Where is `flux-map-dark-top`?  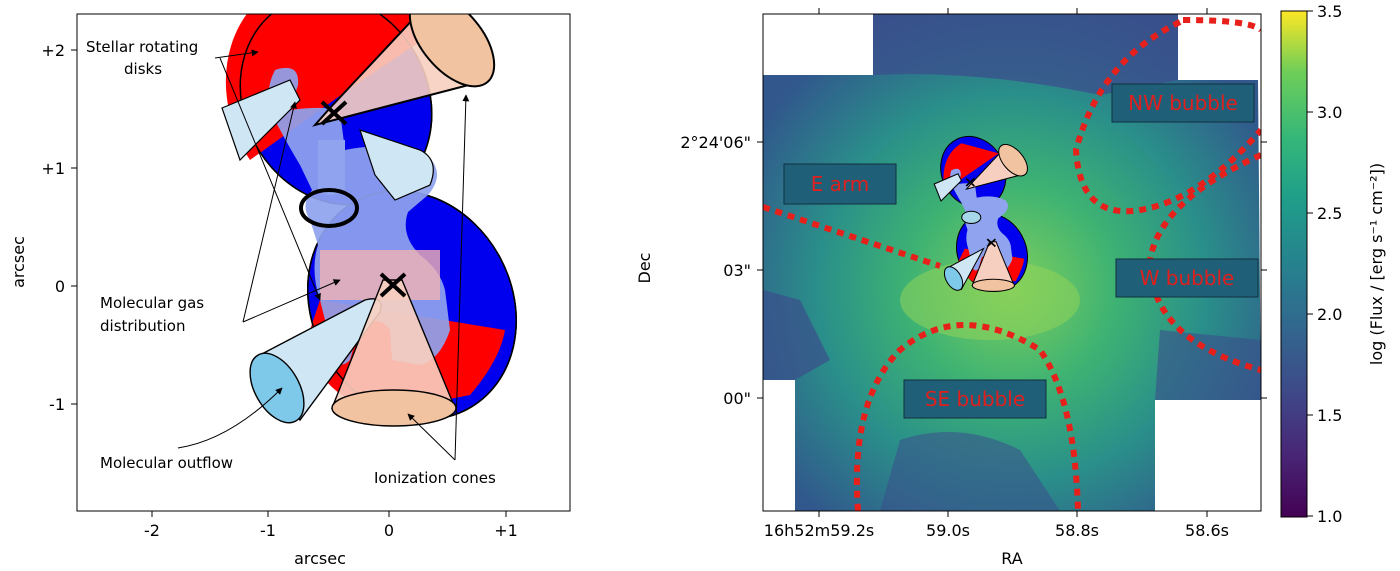 flux-map-dark-top is located at coordinates (1025, 54).